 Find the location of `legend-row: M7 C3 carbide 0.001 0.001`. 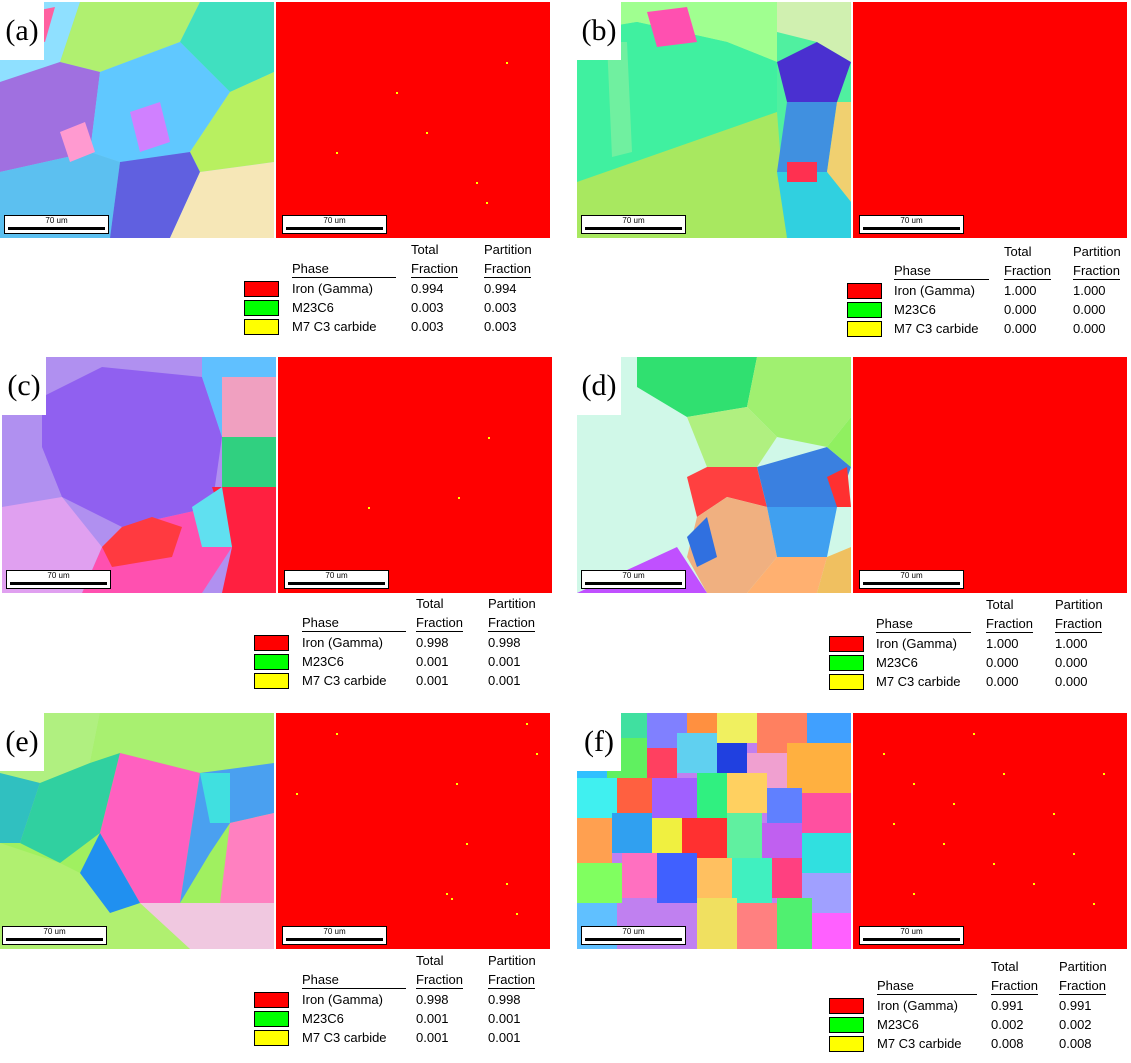

legend-row: M7 C3 carbide 0.001 0.001 is located at coordinates (414, 1038).